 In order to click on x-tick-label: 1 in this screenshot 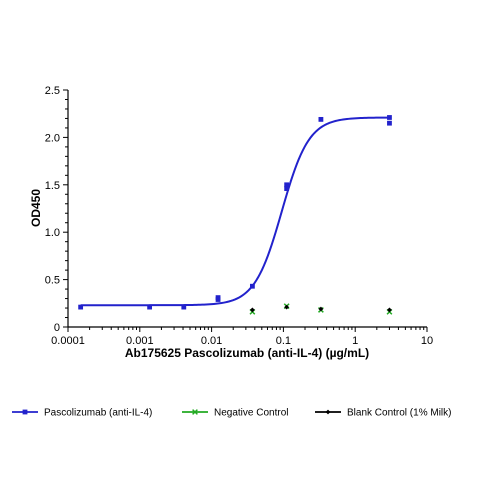, I will do `click(355, 341)`.